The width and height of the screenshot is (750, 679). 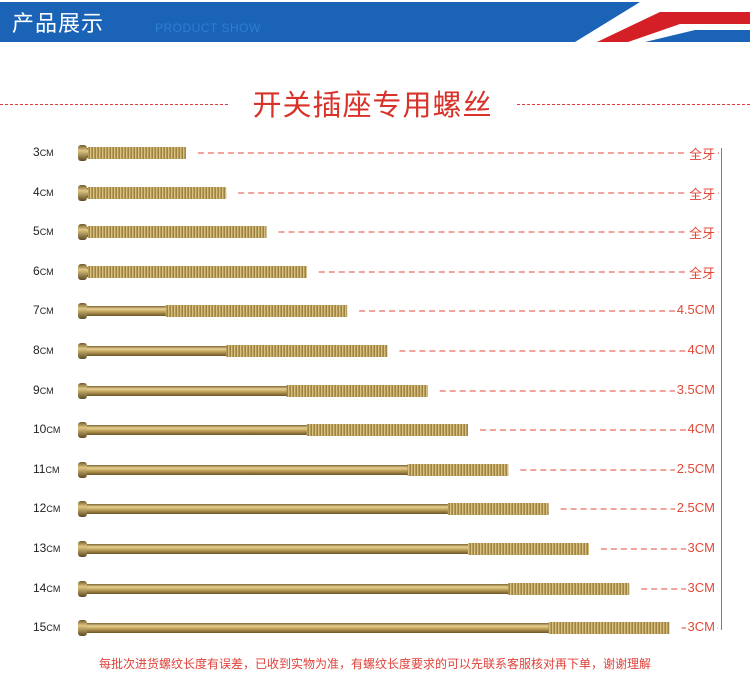 I want to click on thread-length-tag: 3.5CM, so click(x=695, y=389).